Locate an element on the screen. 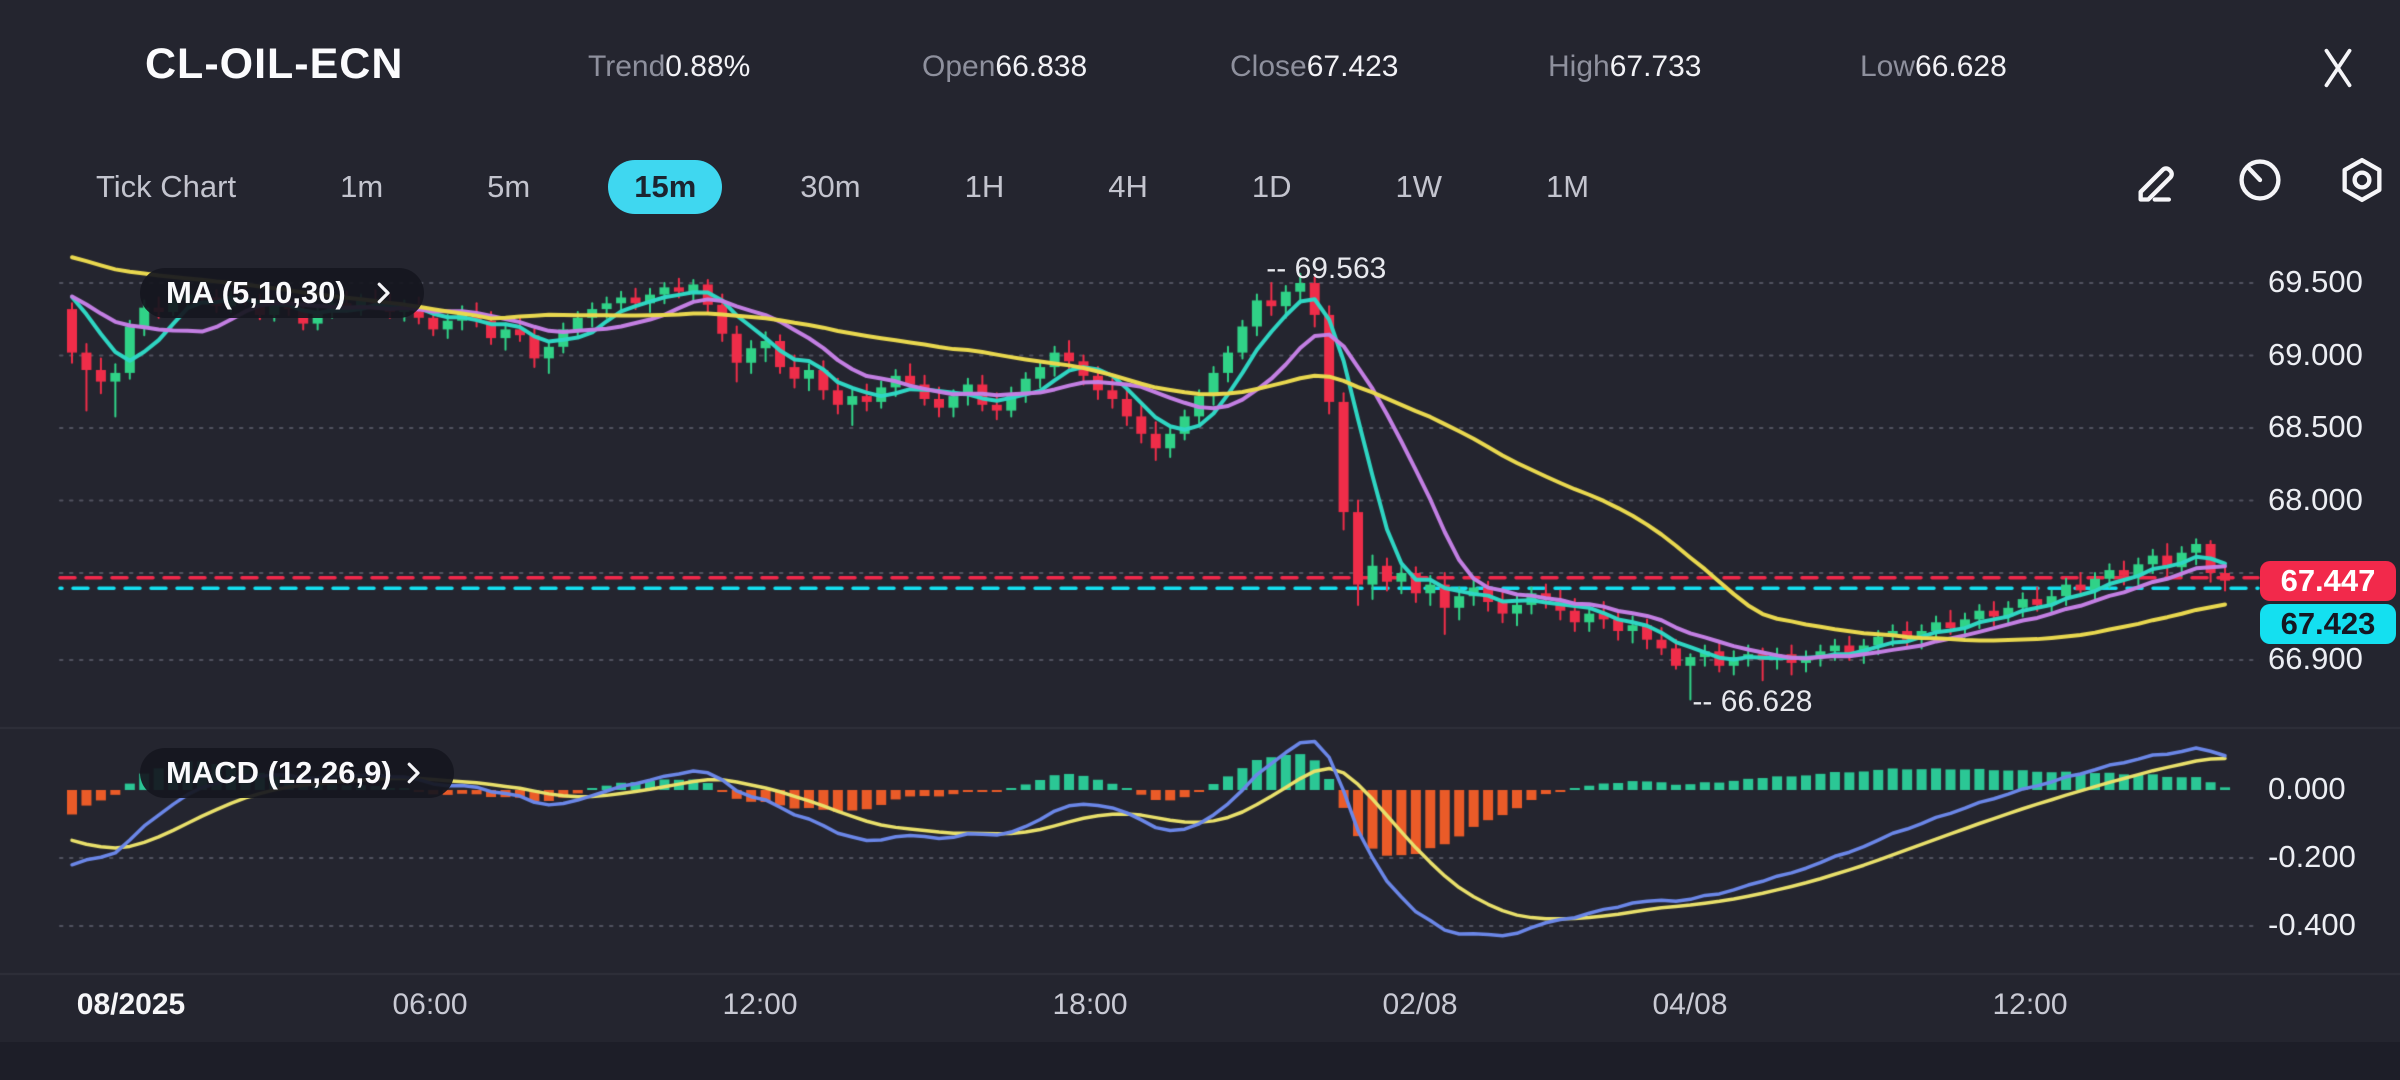 The width and height of the screenshot is (2400, 1080). macd-axis-label: -0.200 is located at coordinates (2312, 856).